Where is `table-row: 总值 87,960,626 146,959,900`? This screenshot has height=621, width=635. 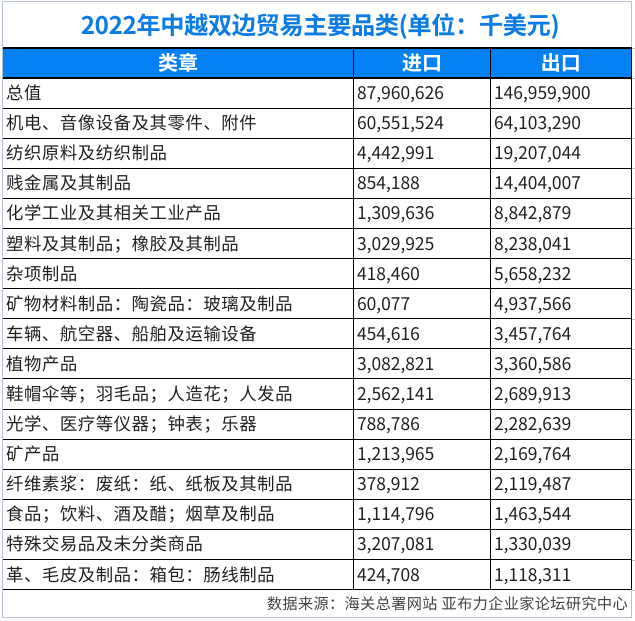 table-row: 总值 87,960,626 146,959,900 is located at coordinates (317, 93).